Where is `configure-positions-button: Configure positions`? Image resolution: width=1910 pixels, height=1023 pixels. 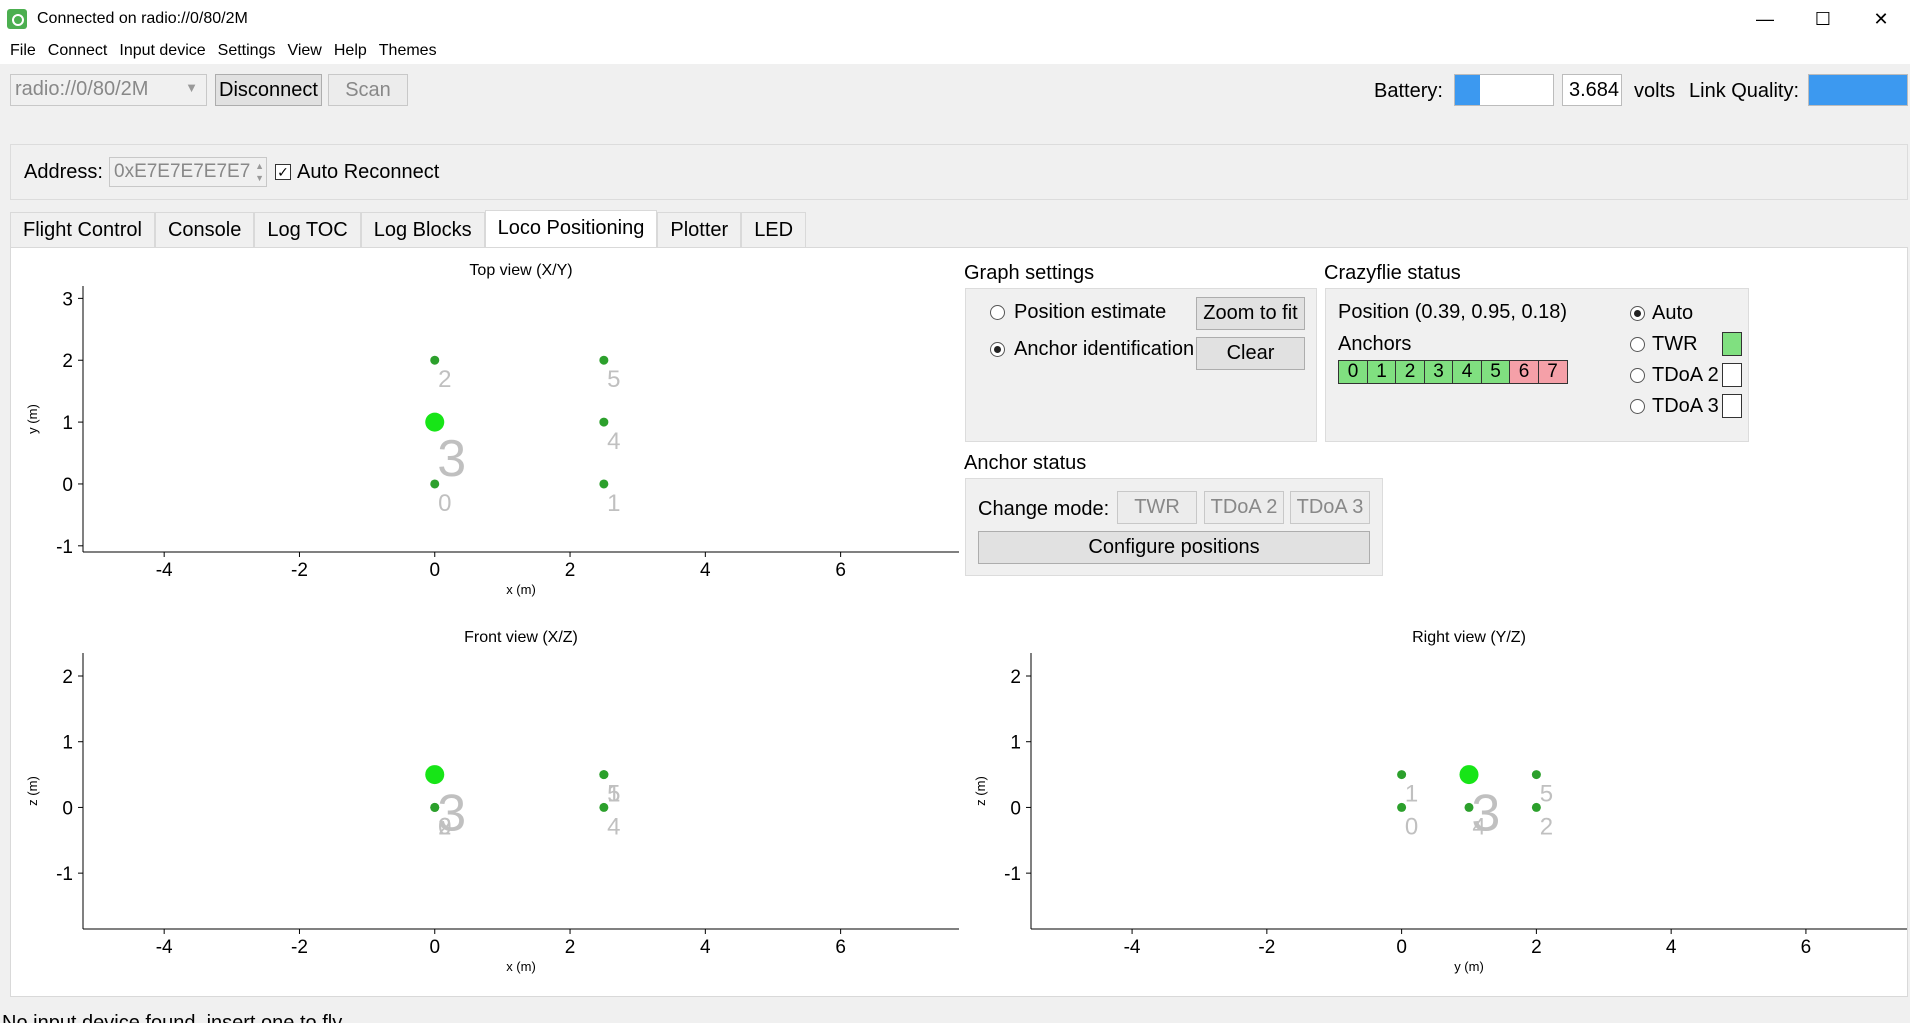
configure-positions-button: Configure positions is located at coordinates (1174, 547).